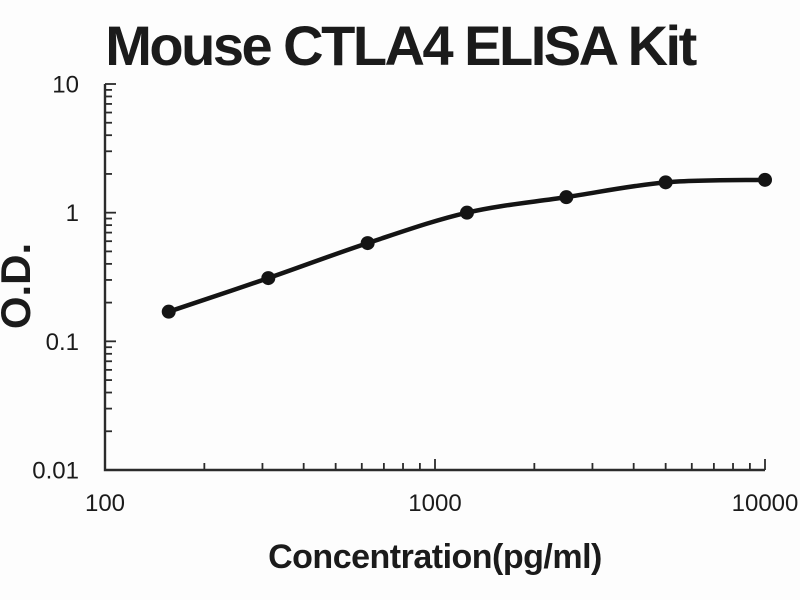  I want to click on y-tick-label: 10, so click(65, 85).